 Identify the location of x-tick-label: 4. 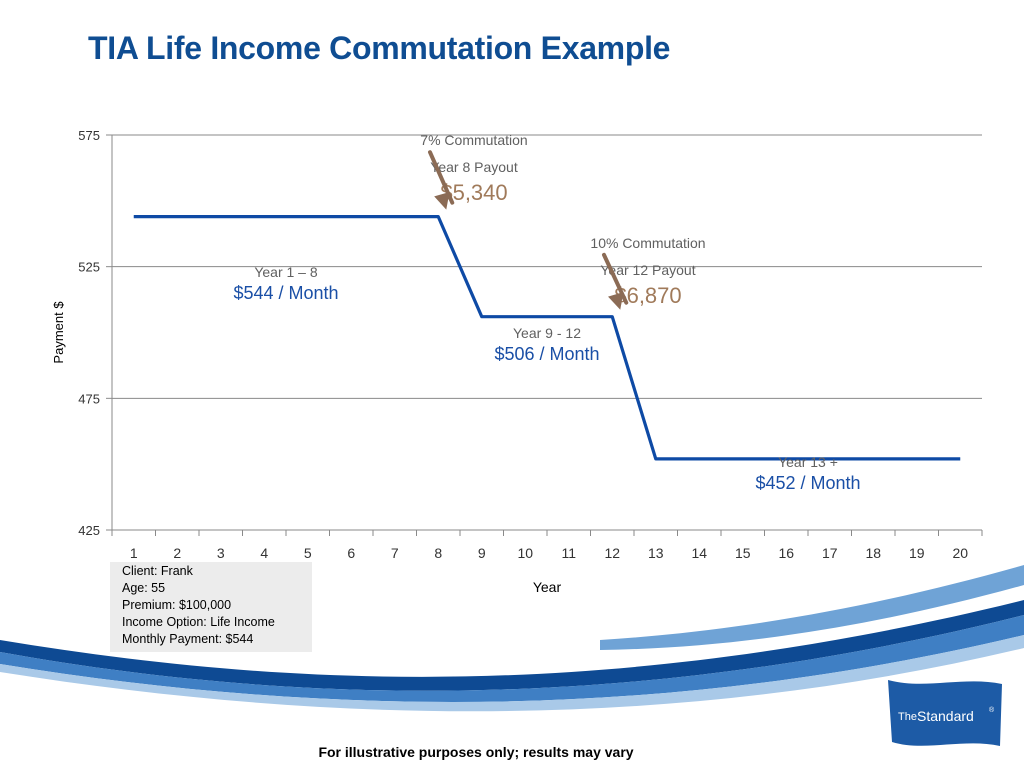
(264, 553).